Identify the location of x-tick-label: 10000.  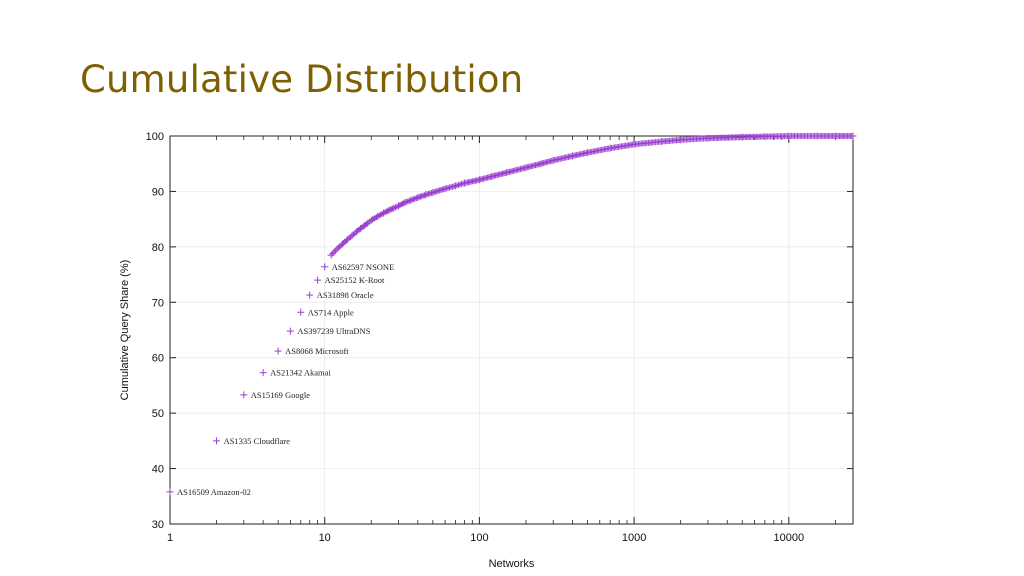
(789, 538).